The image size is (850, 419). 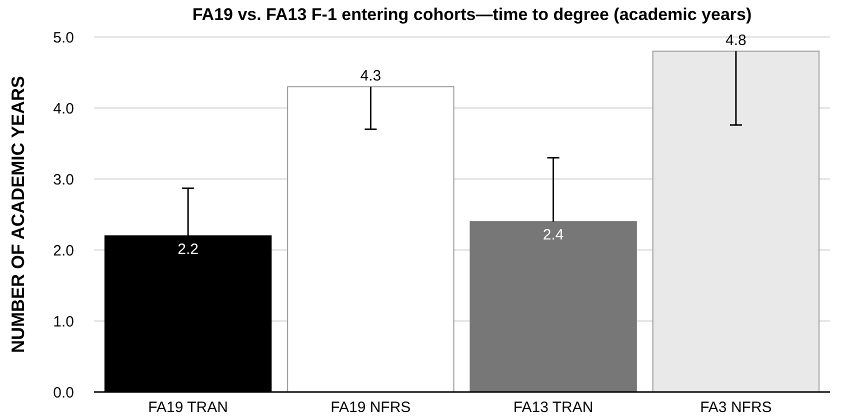 I want to click on y-axis-title: NUMBER OF ACADEMIC YEARS, so click(x=18, y=215).